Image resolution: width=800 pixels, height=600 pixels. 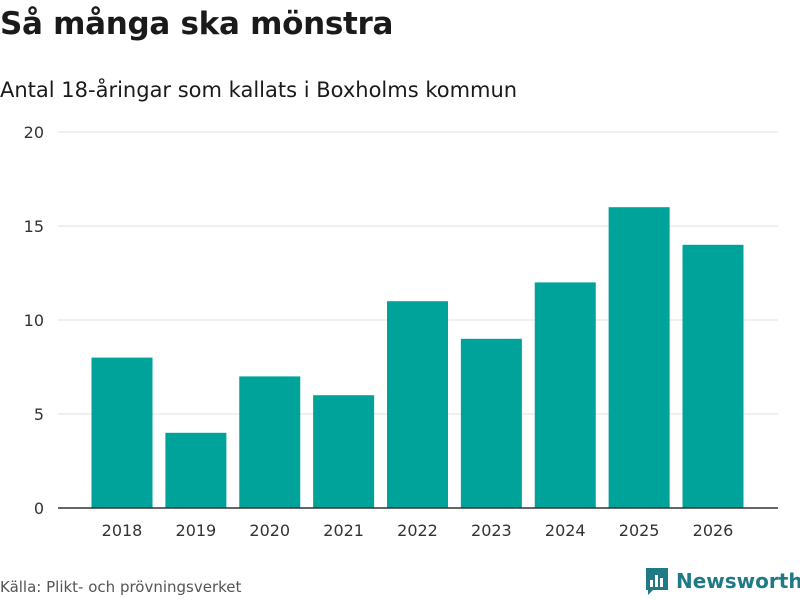 What do you see at coordinates (269, 530) in the screenshot?
I see `x-tick-label: 2020` at bounding box center [269, 530].